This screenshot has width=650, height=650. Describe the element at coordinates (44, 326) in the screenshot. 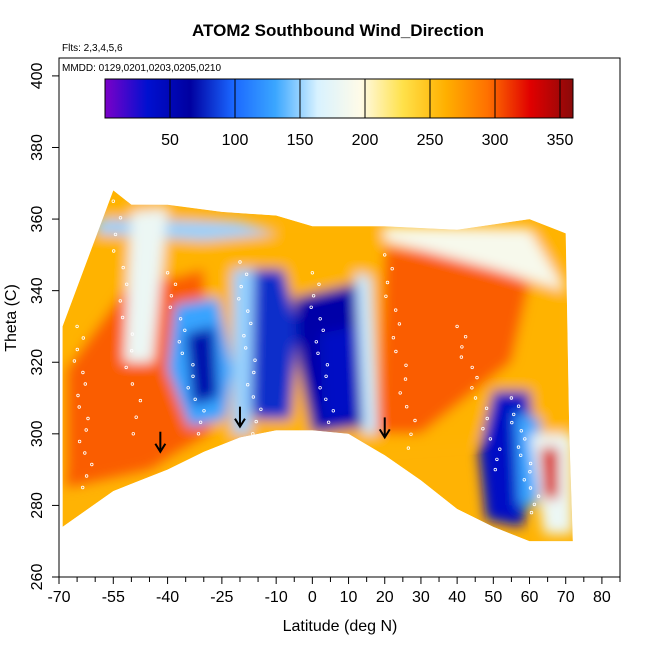

I see `y-axis: 260 280 300 320 340 360 380 400` at that location.